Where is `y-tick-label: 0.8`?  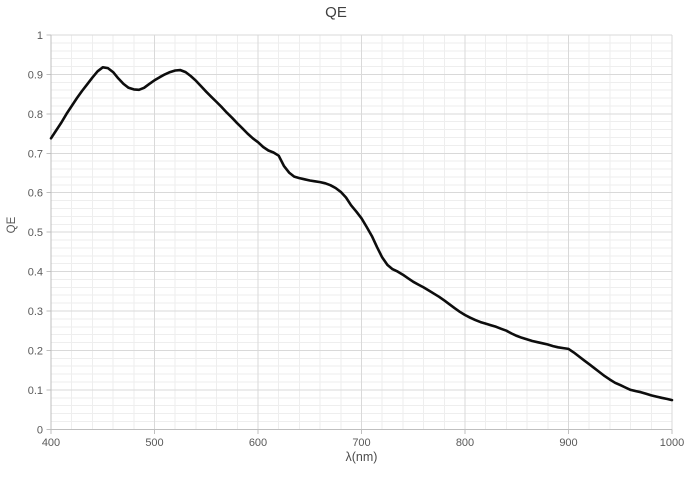 y-tick-label: 0.8 is located at coordinates (35, 115).